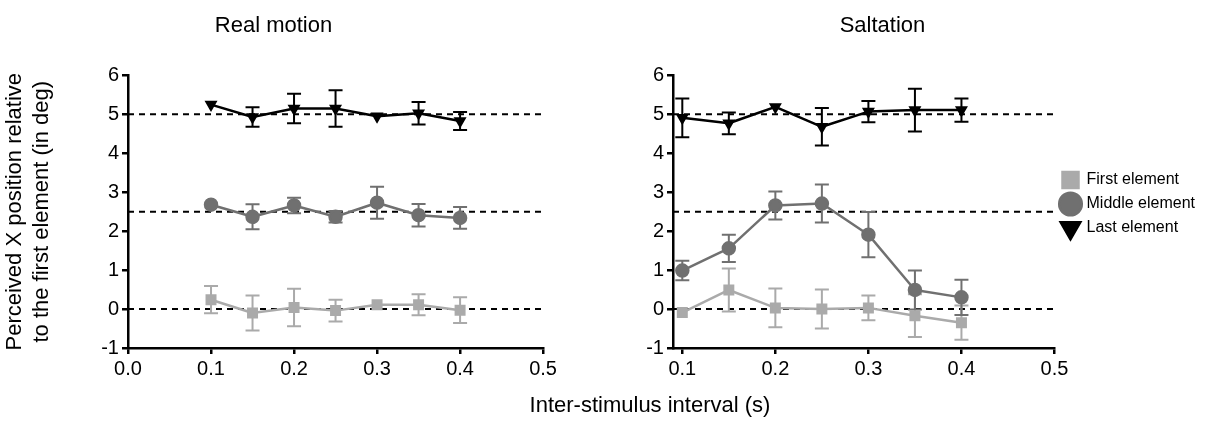 This screenshot has width=1205, height=428. I want to click on legend-label: Middle element, so click(1141, 203).